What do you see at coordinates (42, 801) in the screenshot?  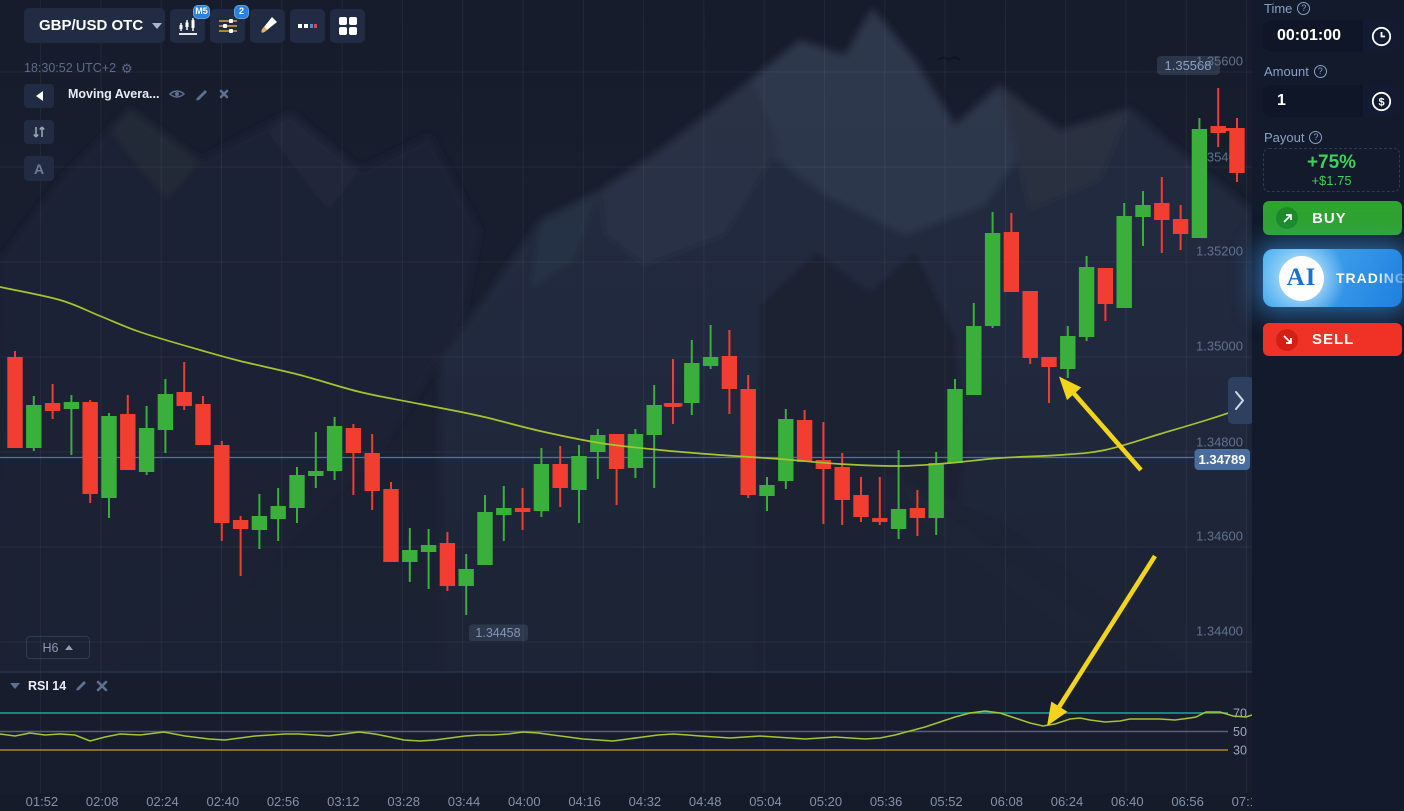 I see `svg-text: 01:52` at bounding box center [42, 801].